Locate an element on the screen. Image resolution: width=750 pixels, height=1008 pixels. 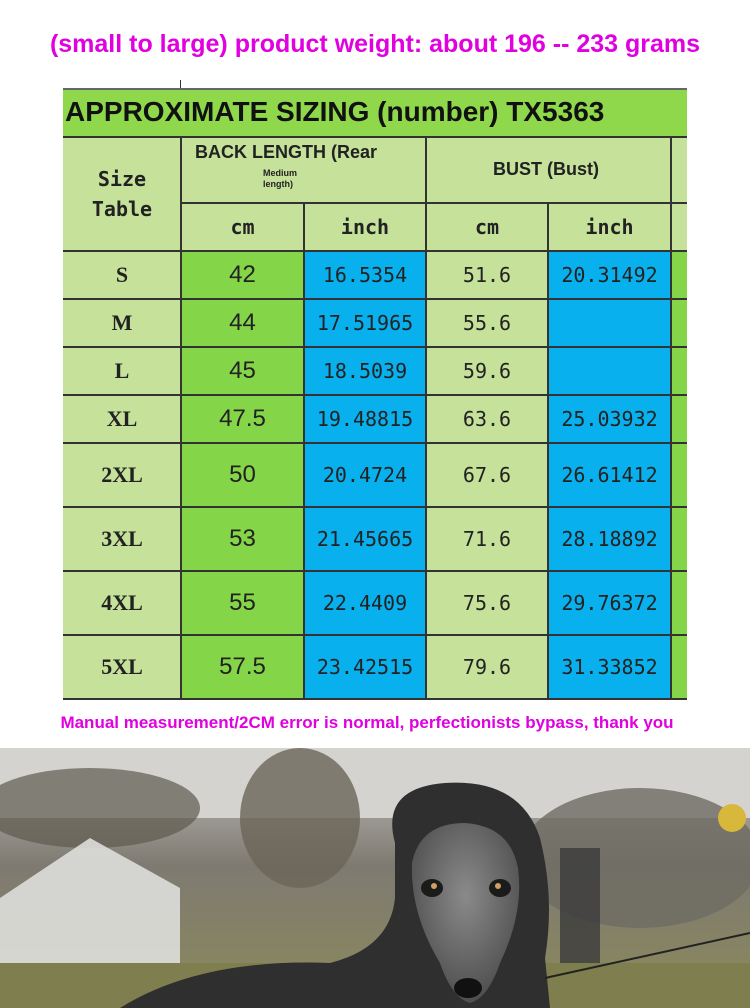
bust-label: BUST (Bust) is located at coordinates (546, 169).